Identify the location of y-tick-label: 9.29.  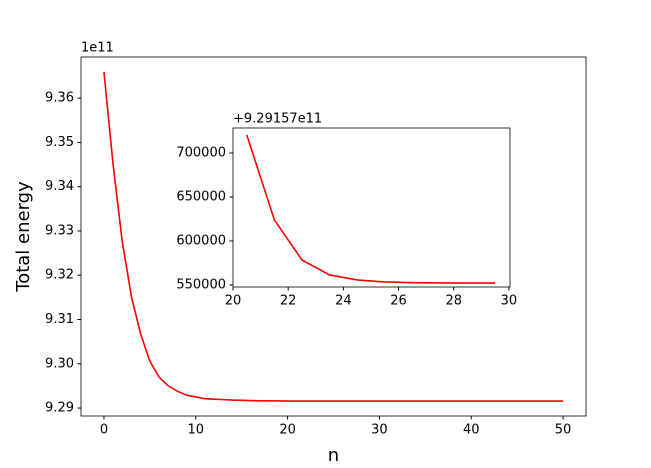
(59, 408).